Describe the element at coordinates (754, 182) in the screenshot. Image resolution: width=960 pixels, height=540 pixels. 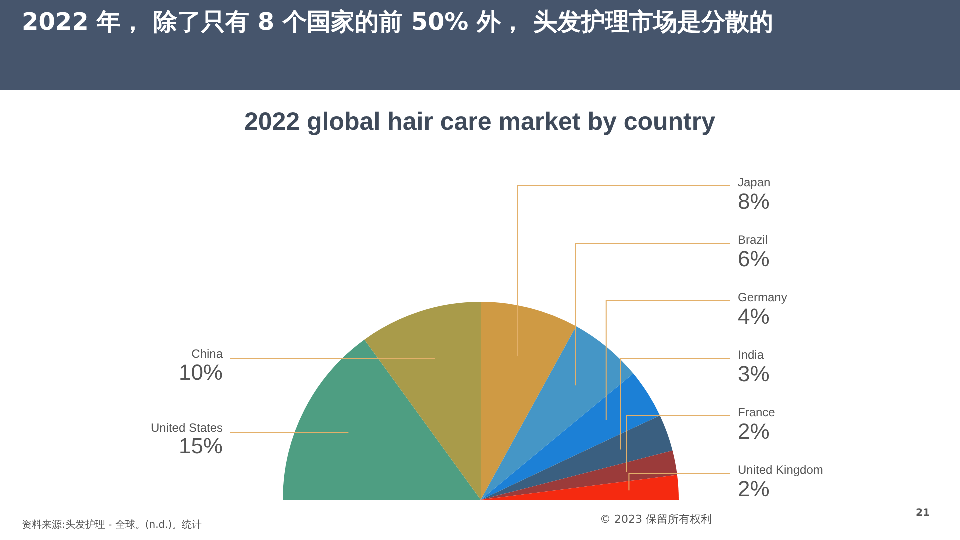
I see `slice-label: Japan` at that location.